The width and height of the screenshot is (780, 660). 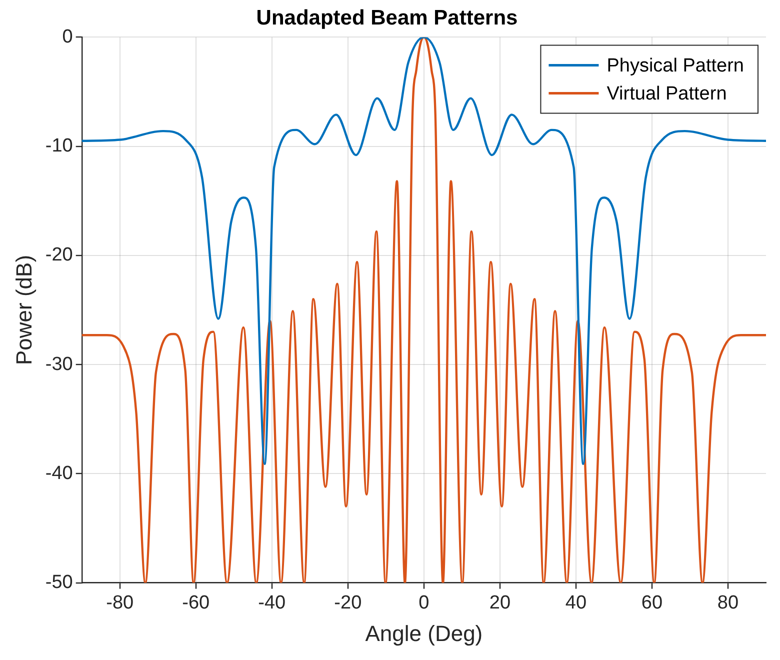 I want to click on chart-title: Unadapted Beam Patterns, so click(x=387, y=18).